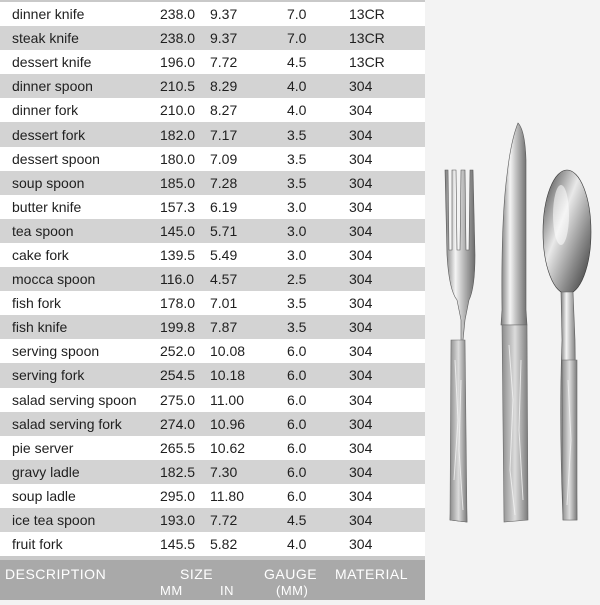 This screenshot has height=605, width=600. I want to click on cell-size-in: 10.62, so click(228, 447).